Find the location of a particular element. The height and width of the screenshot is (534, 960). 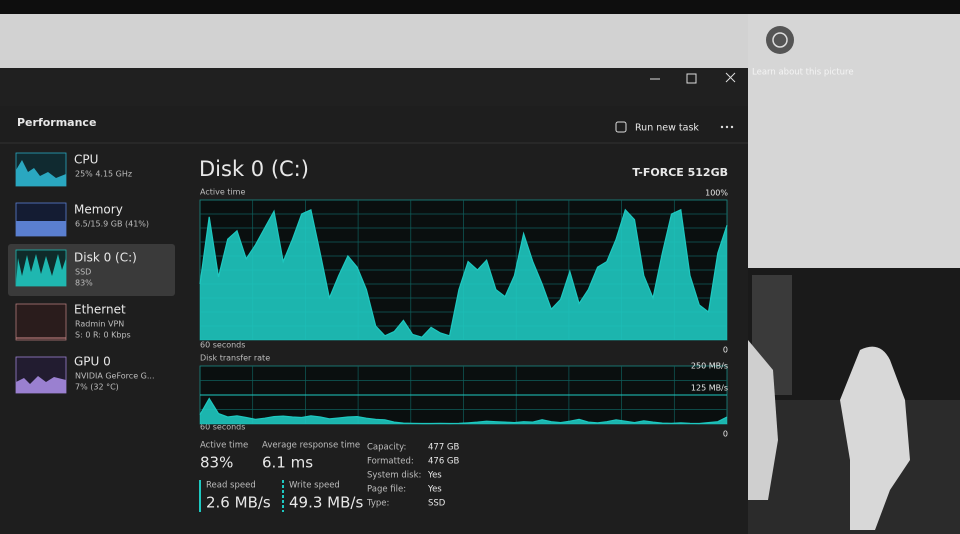

stat-label: Write speed is located at coordinates (314, 486).